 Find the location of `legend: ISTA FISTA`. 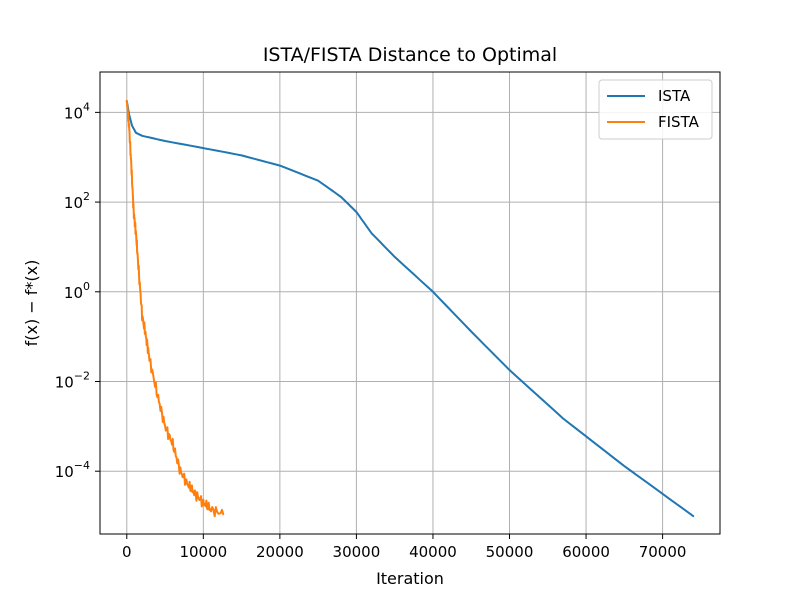

legend: ISTA FISTA is located at coordinates (655, 109).